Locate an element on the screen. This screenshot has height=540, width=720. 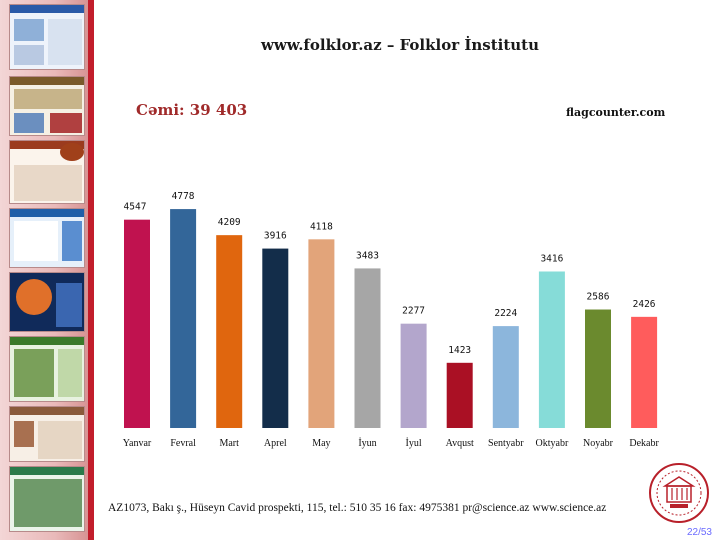
category-label-4: May is located at coordinates (321, 443).